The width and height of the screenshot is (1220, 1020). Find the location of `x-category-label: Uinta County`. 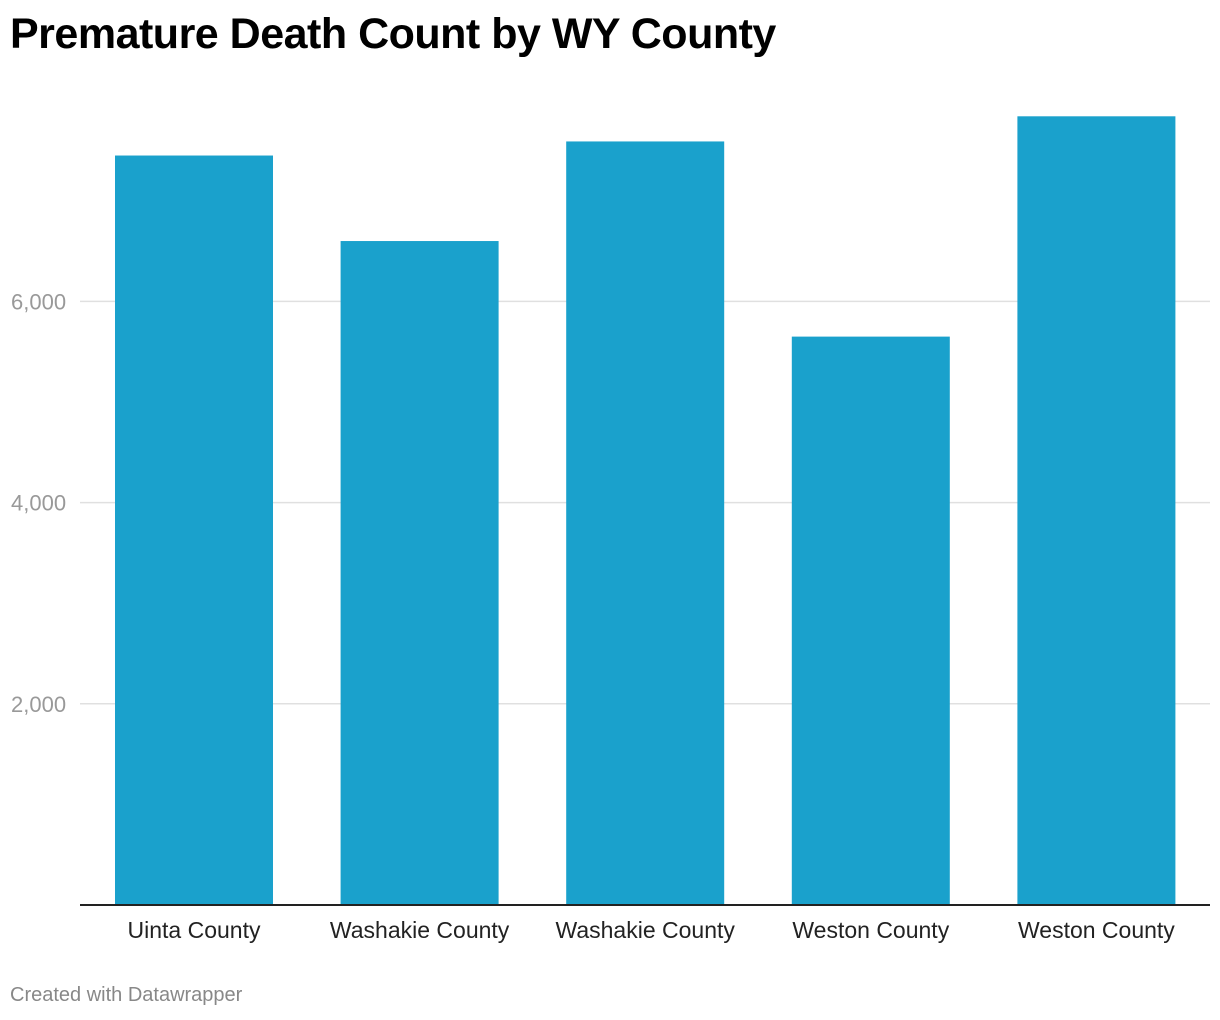

x-category-label: Uinta County is located at coordinates (194, 930).